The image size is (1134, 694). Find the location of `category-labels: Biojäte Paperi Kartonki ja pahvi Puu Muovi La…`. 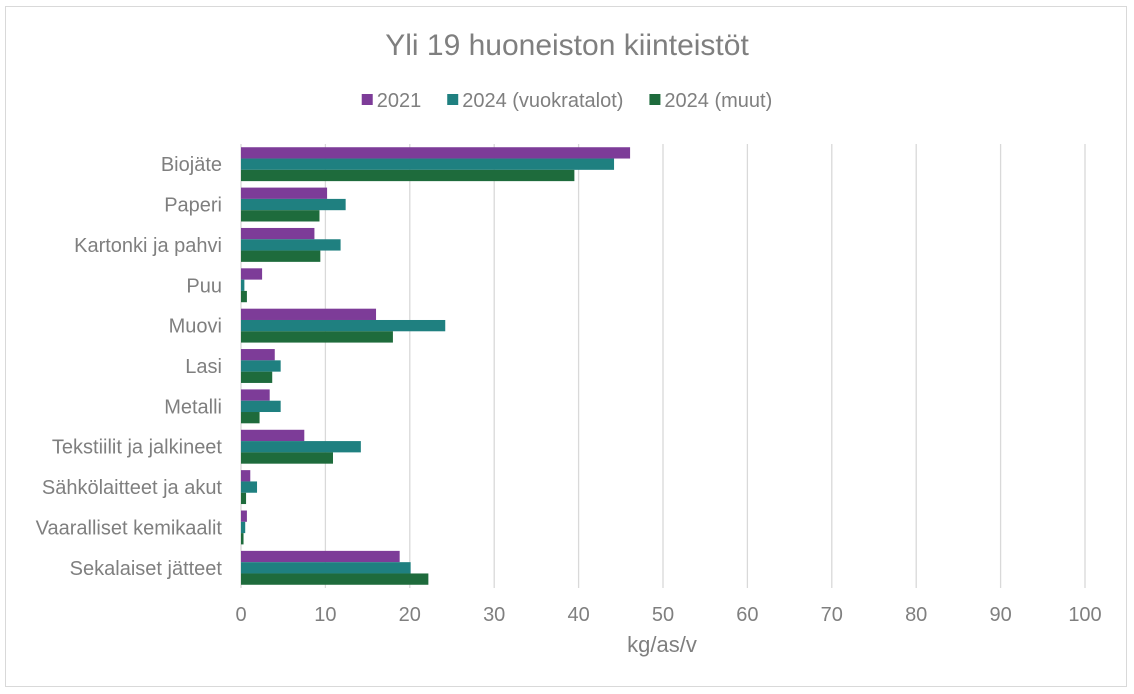

category-labels: Biojäte Paperi Kartonki ja pahvi Puu Muovi La… is located at coordinates (129, 367).